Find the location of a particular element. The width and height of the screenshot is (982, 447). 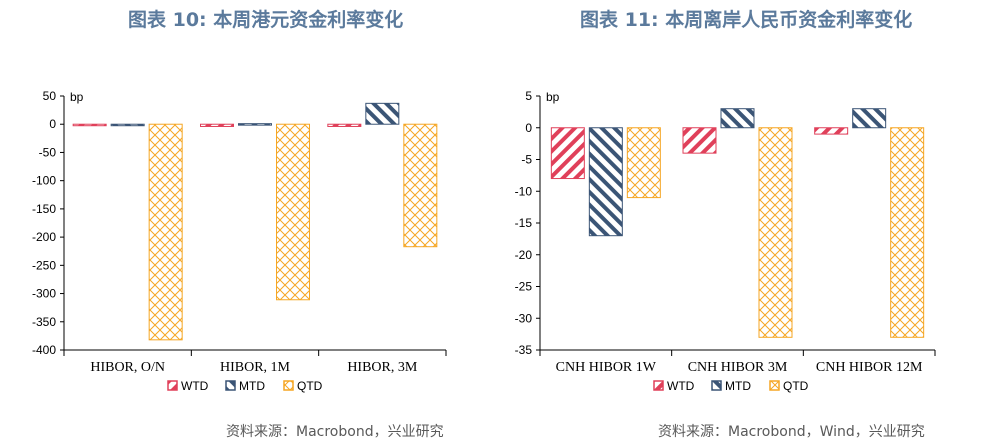

y-tick-label: 5 is located at coordinates (528, 96).